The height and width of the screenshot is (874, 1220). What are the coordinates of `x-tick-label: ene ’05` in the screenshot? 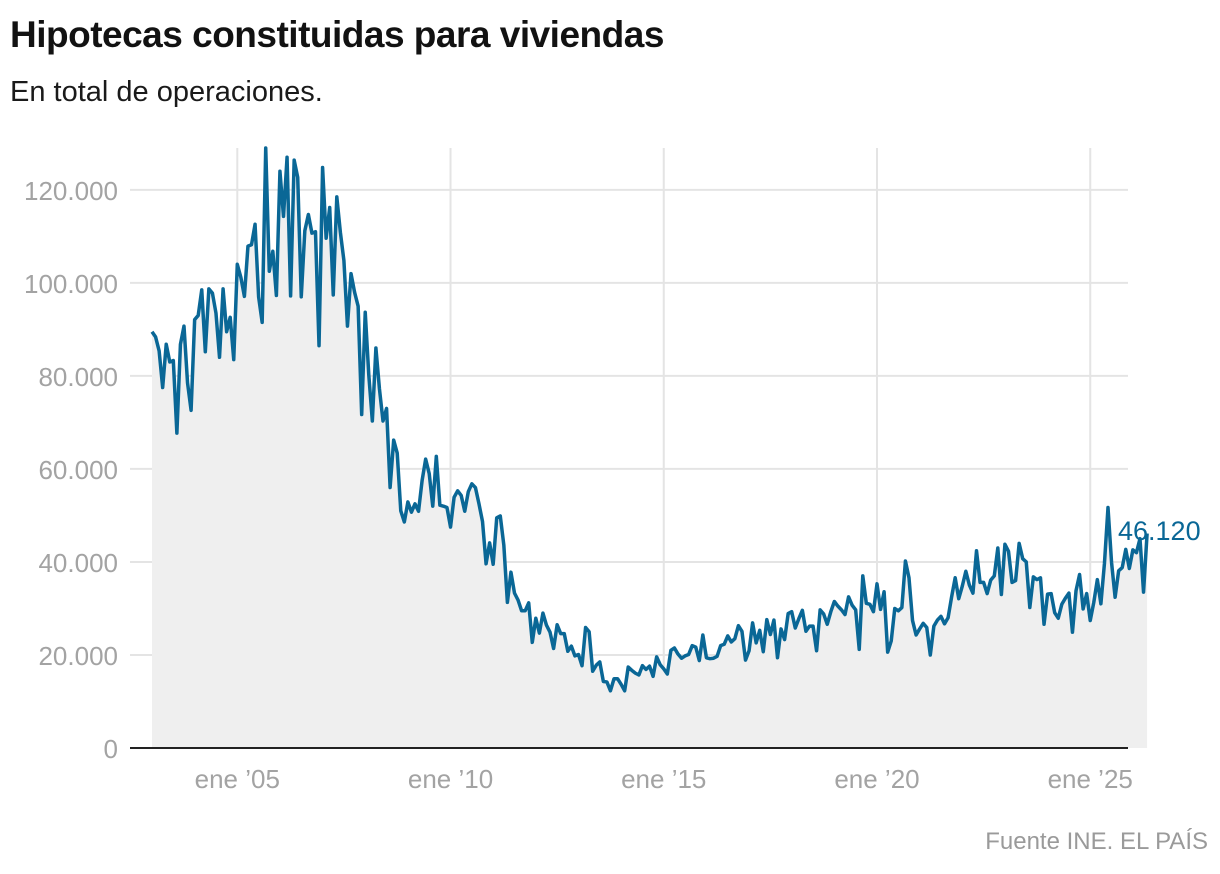 It's located at (237, 779).